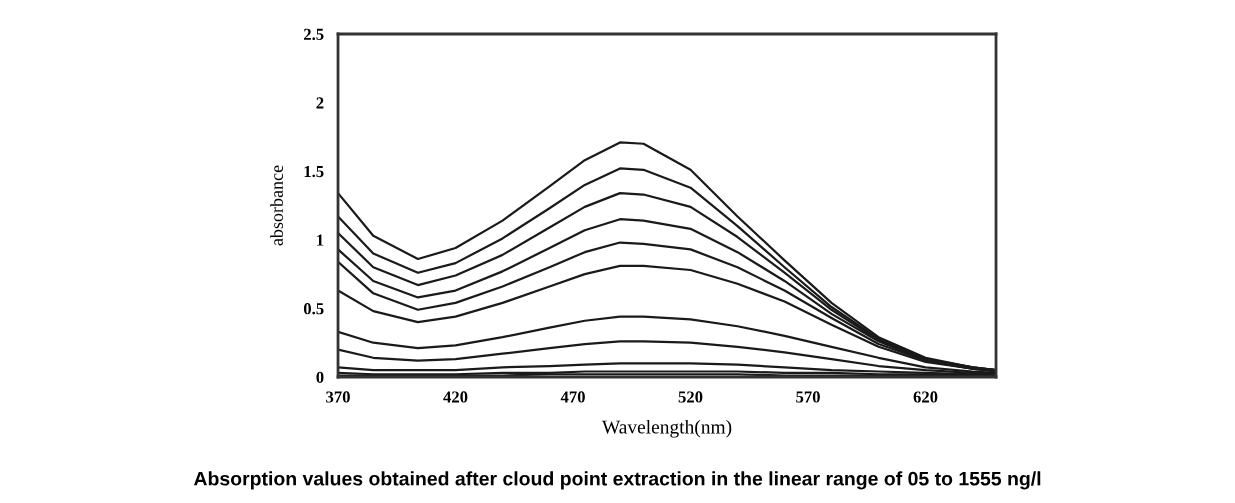  I want to click on x-tick-label: 420, so click(455, 397).